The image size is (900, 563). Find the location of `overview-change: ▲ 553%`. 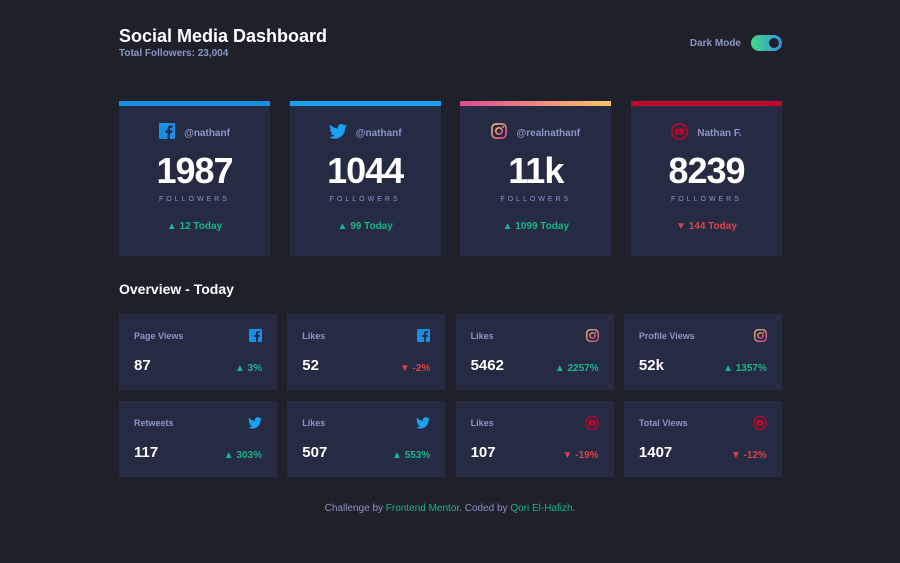

overview-change: ▲ 553% is located at coordinates (411, 455).